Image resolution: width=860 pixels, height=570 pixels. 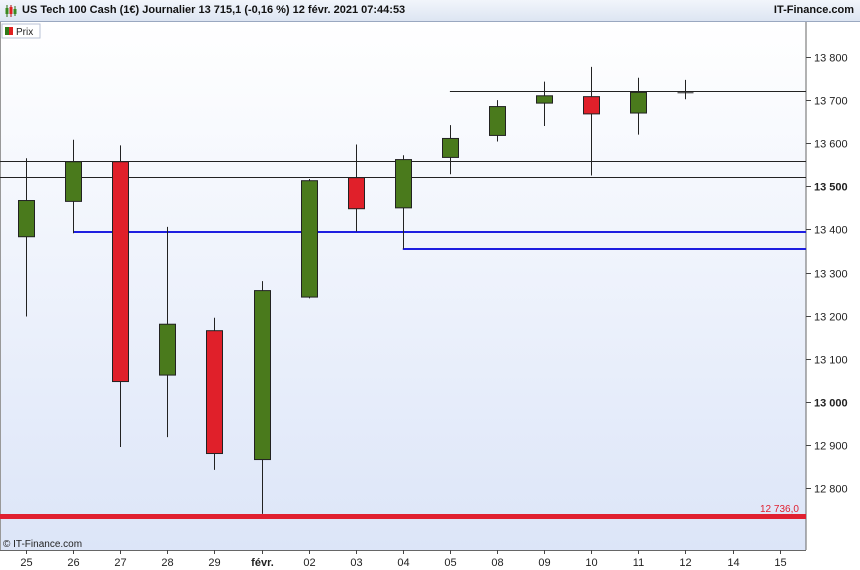 I want to click on x-tick-label: 29, so click(x=214, y=563).